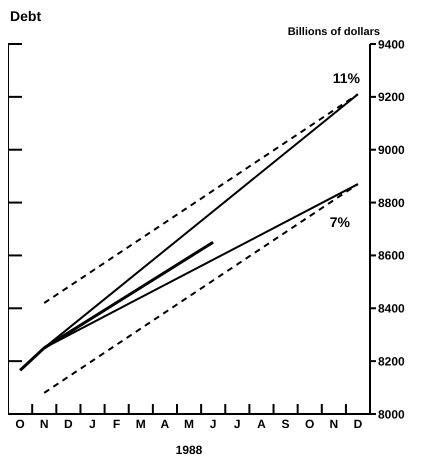 The height and width of the screenshot is (465, 426). What do you see at coordinates (392, 203) in the screenshot?
I see `y-tick-label: 8800` at bounding box center [392, 203].